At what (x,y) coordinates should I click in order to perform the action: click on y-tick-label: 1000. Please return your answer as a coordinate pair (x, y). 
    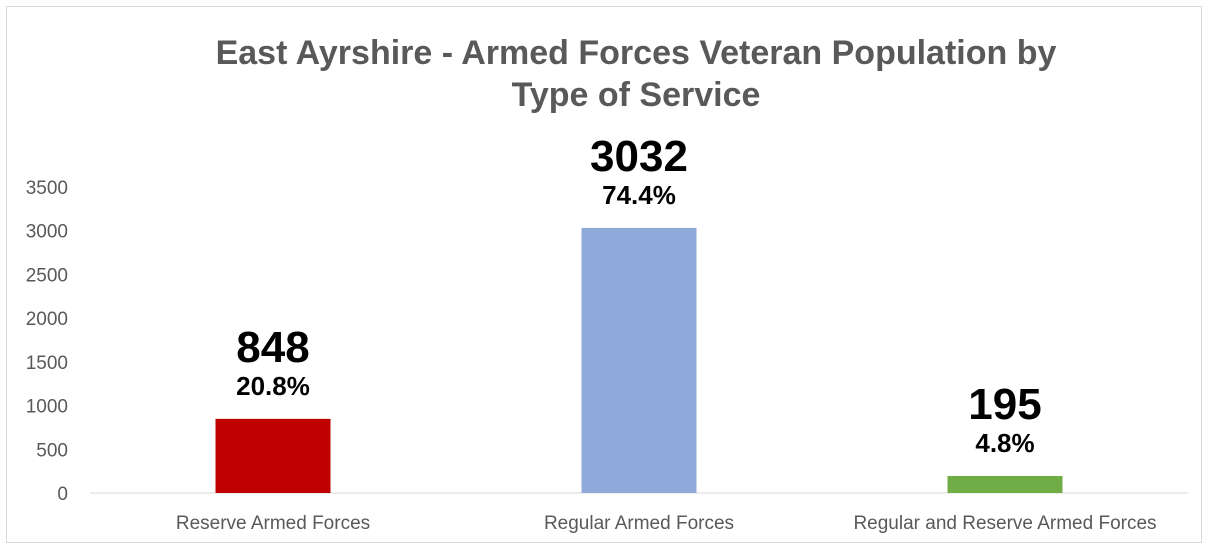
    Looking at the image, I should click on (47, 407).